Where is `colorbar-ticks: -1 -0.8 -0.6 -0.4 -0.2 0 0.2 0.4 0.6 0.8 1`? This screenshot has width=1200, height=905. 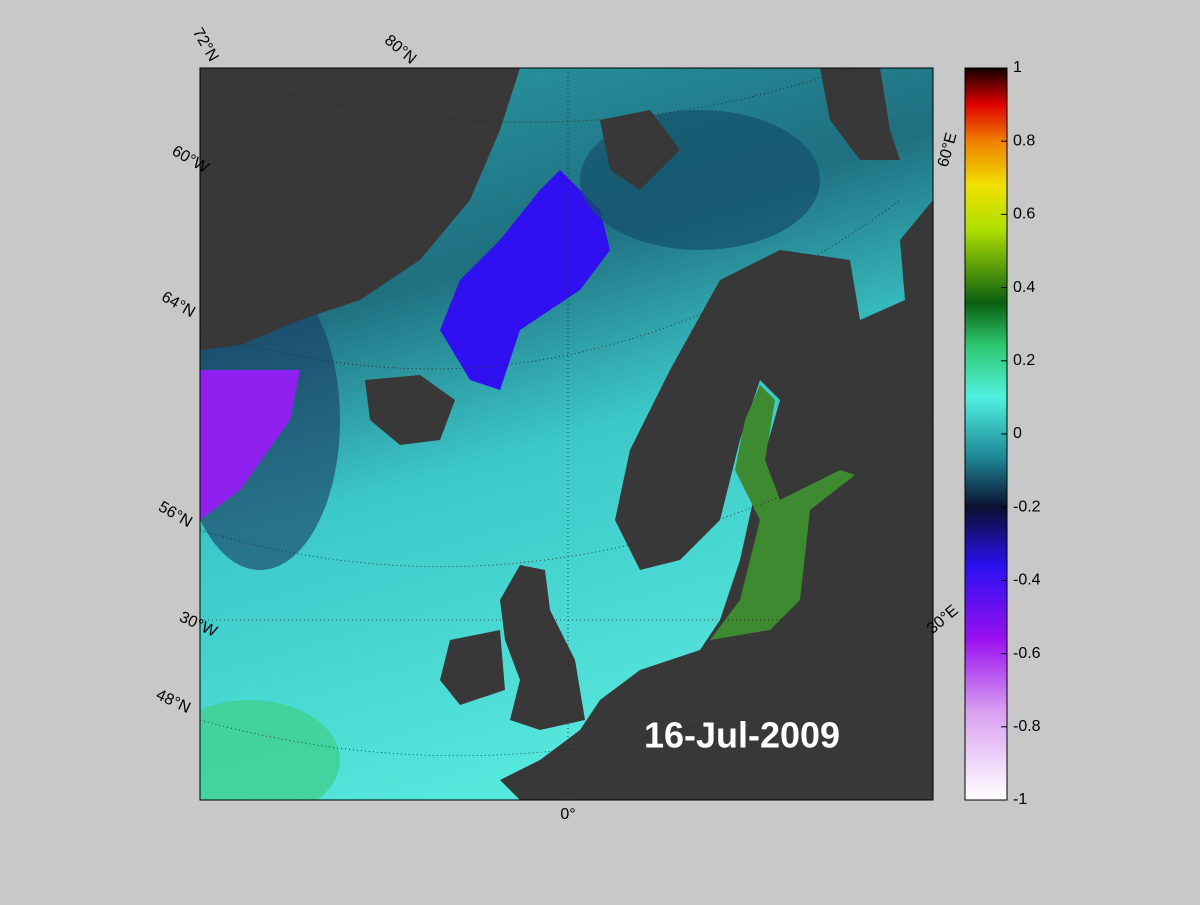 colorbar-ticks: -1 -0.8 -0.6 -0.4 -0.2 0 0.2 0.4 0.6 0.8 1 is located at coordinates (1021, 433).